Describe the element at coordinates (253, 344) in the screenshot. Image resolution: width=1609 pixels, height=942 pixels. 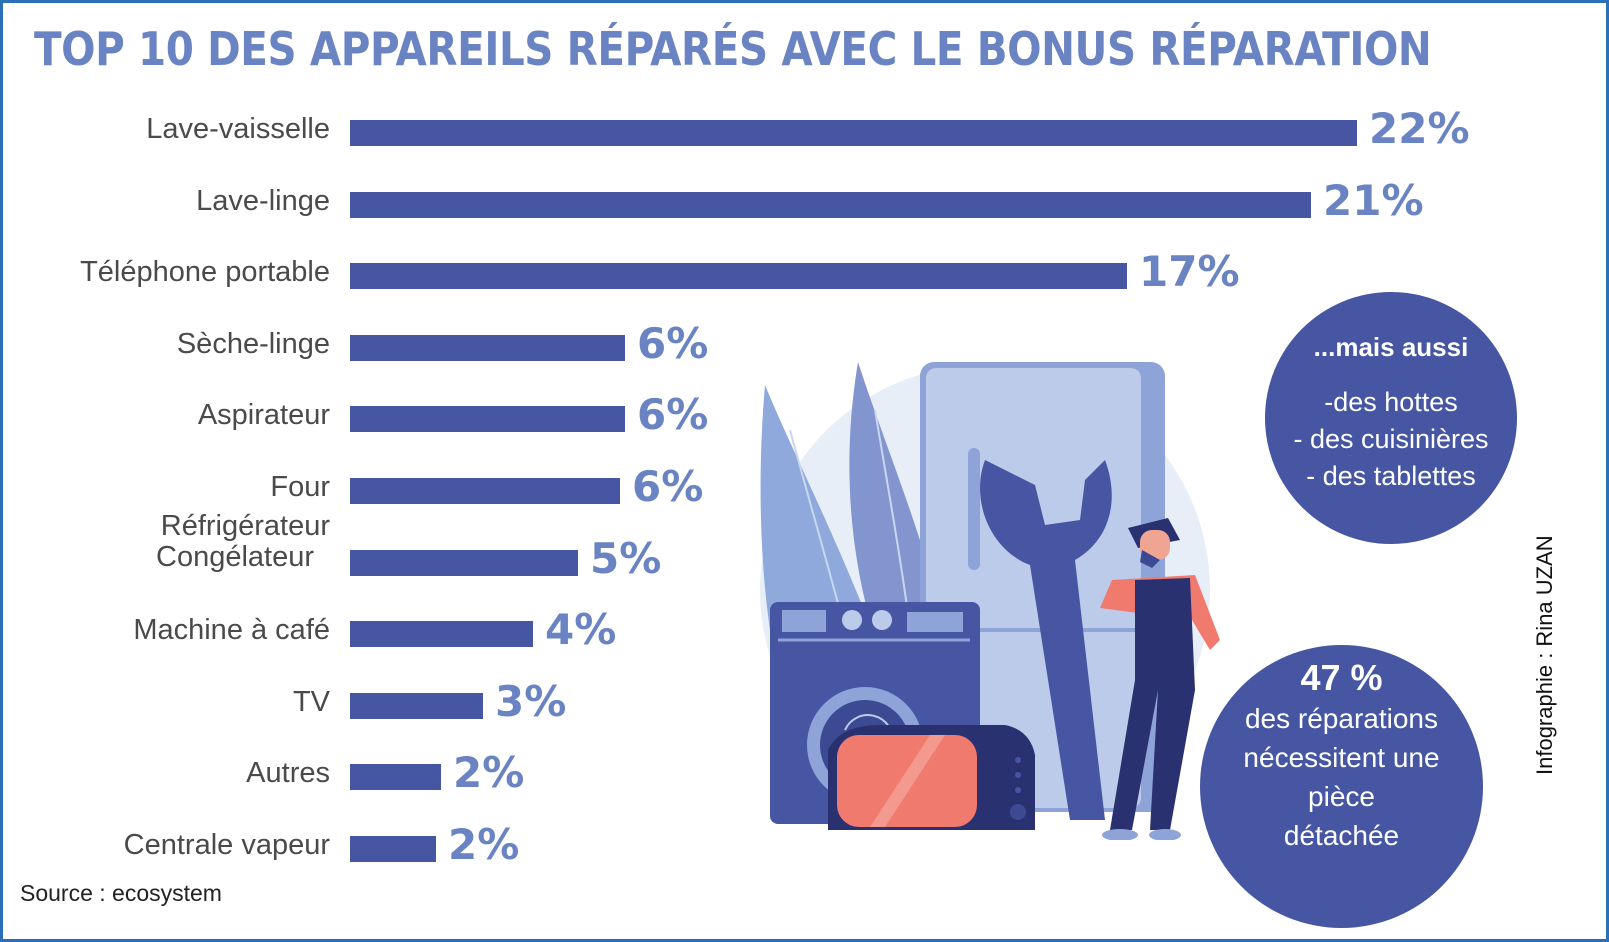
I see `category-label: Sèche-linge` at that location.